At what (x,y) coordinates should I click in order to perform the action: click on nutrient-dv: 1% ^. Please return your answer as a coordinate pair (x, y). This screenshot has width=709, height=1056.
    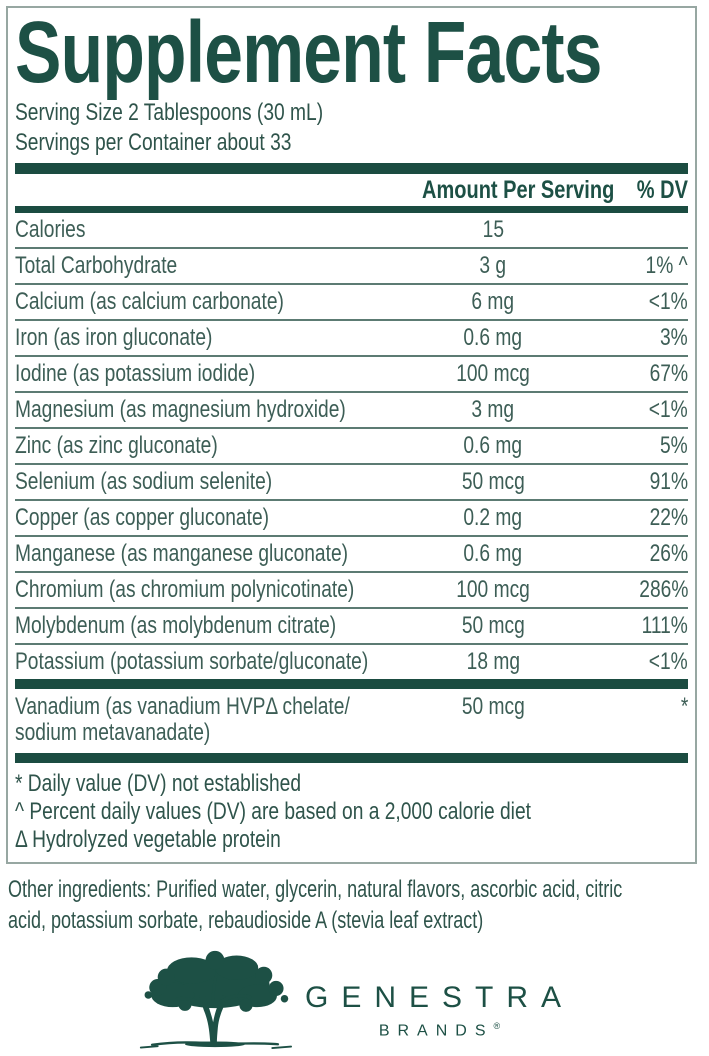
    Looking at the image, I should click on (666, 266).